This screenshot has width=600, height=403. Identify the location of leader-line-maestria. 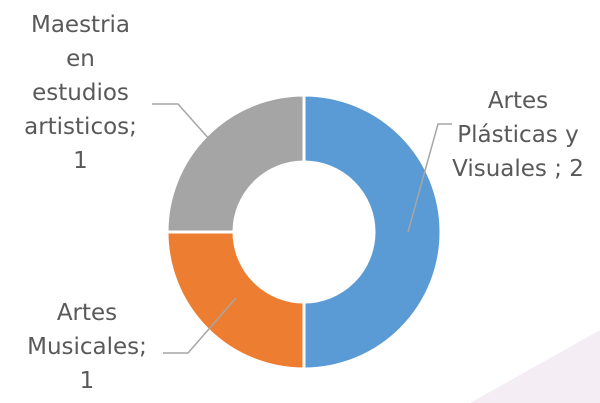
(181, 122).